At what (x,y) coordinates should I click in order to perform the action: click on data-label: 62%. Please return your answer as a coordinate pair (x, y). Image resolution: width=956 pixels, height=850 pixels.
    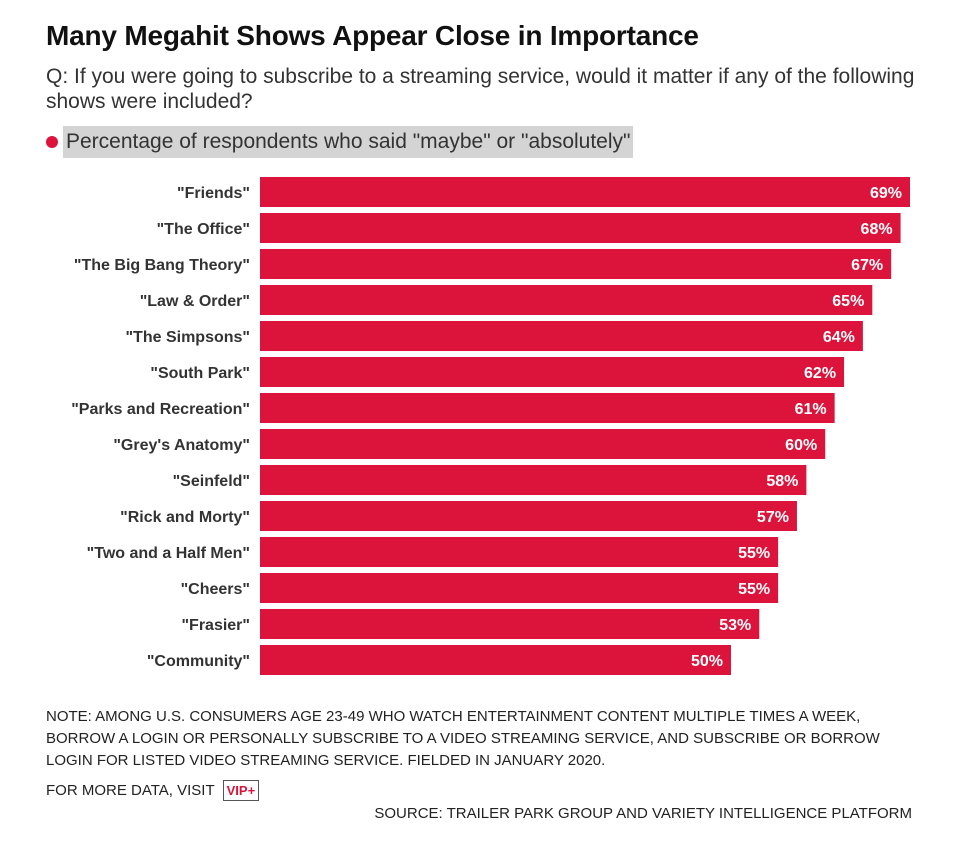
    Looking at the image, I should click on (820, 373).